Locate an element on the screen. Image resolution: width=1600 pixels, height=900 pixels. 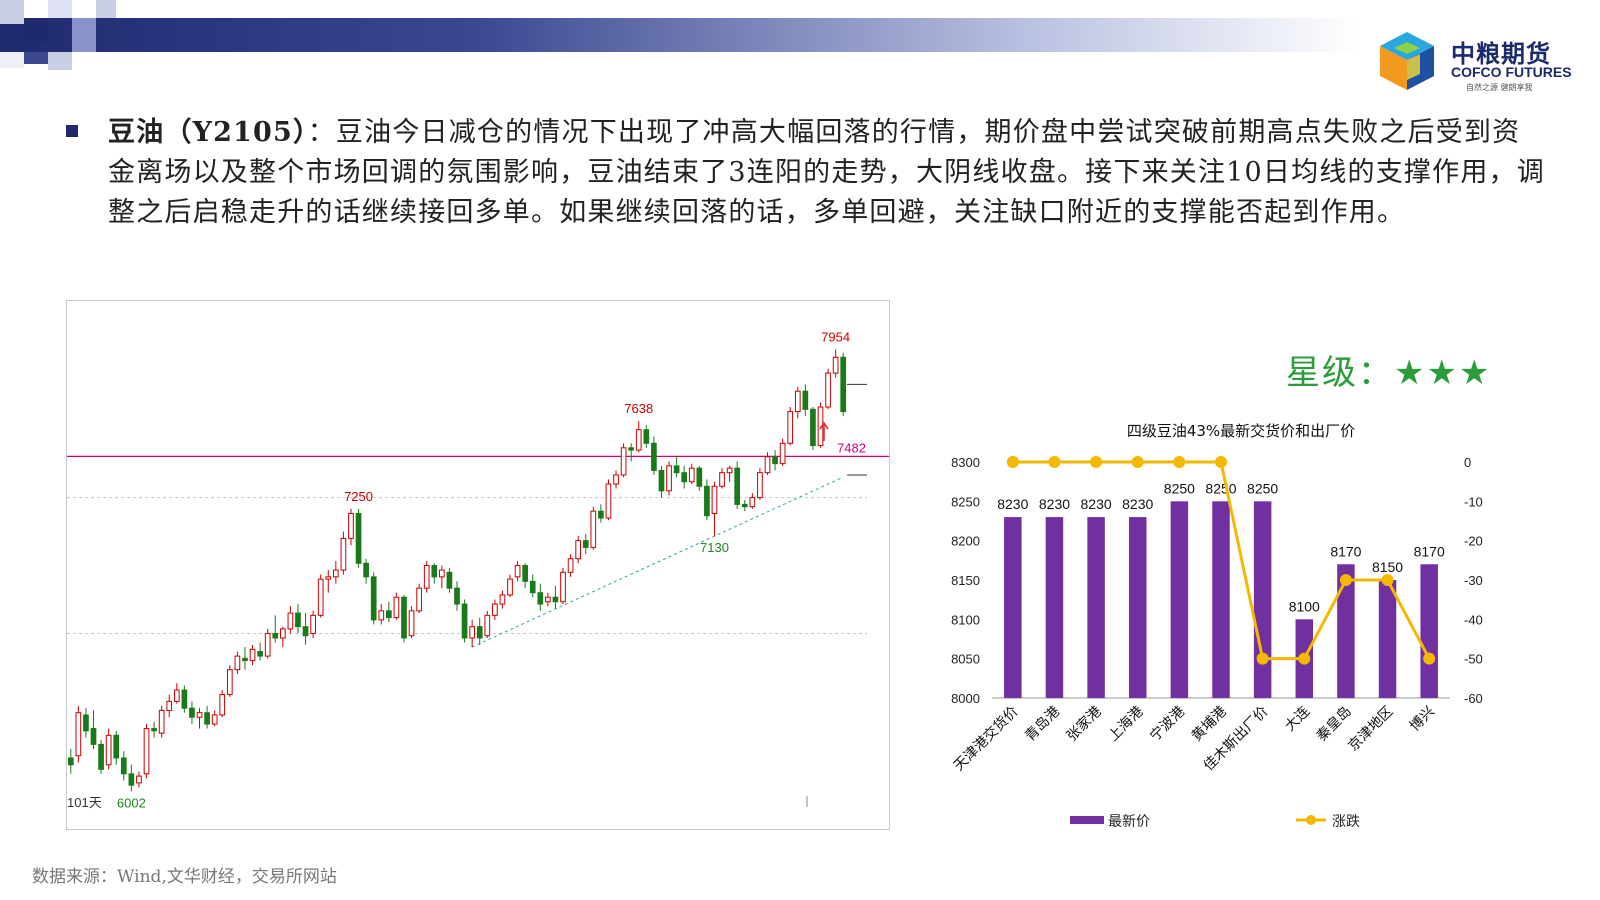
period-label: 101天 is located at coordinates (84, 802).